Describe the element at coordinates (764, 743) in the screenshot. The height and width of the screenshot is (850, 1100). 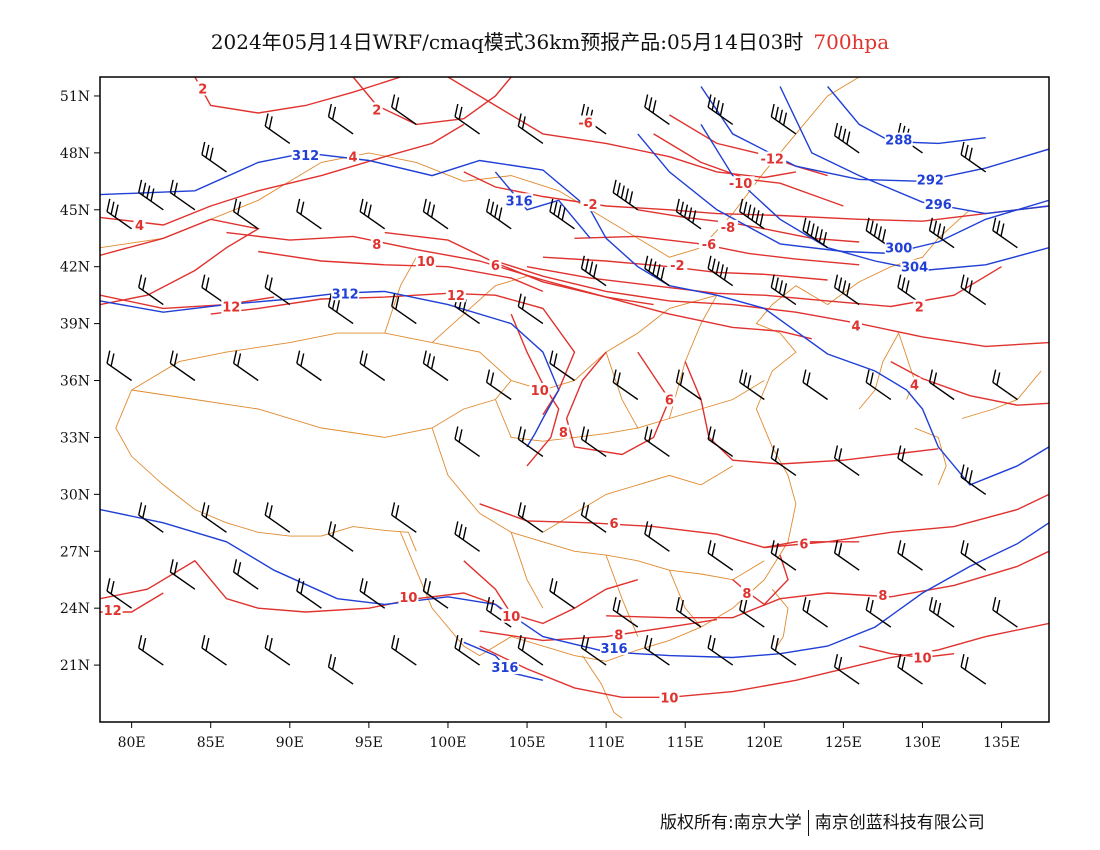
I see `lon-tick-label: 120E` at that location.